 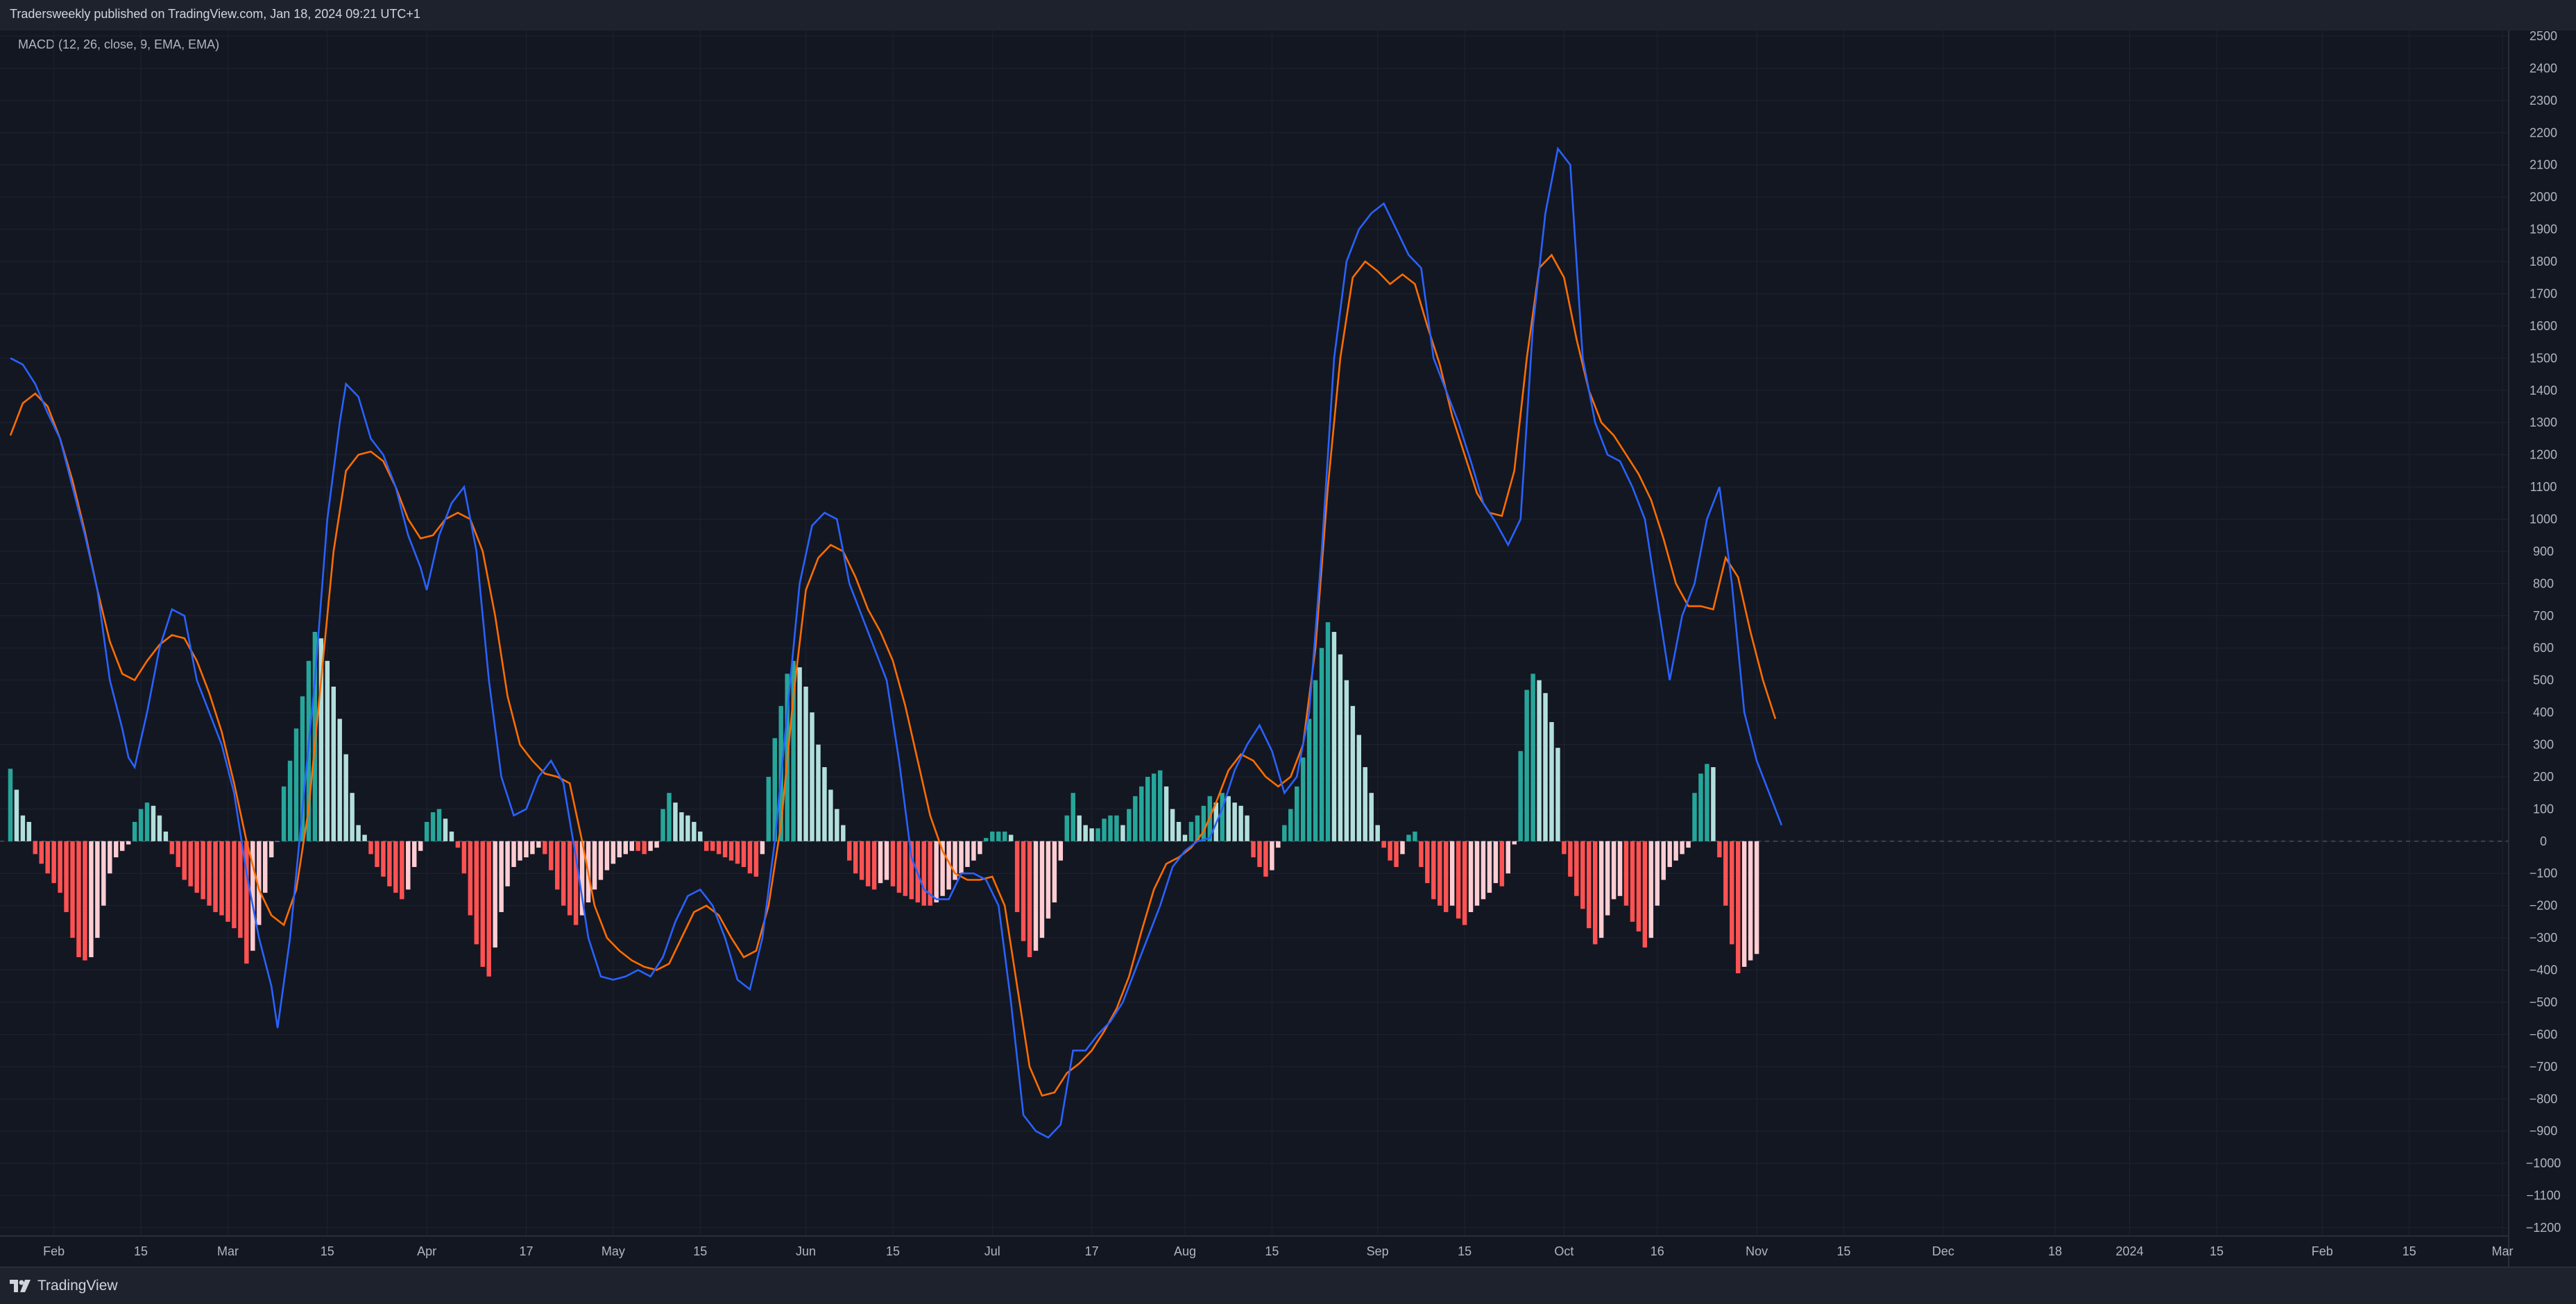 What do you see at coordinates (119, 44) in the screenshot?
I see `indicator-legend: MACD (12, 26, close, 9, EMA, EMA)` at bounding box center [119, 44].